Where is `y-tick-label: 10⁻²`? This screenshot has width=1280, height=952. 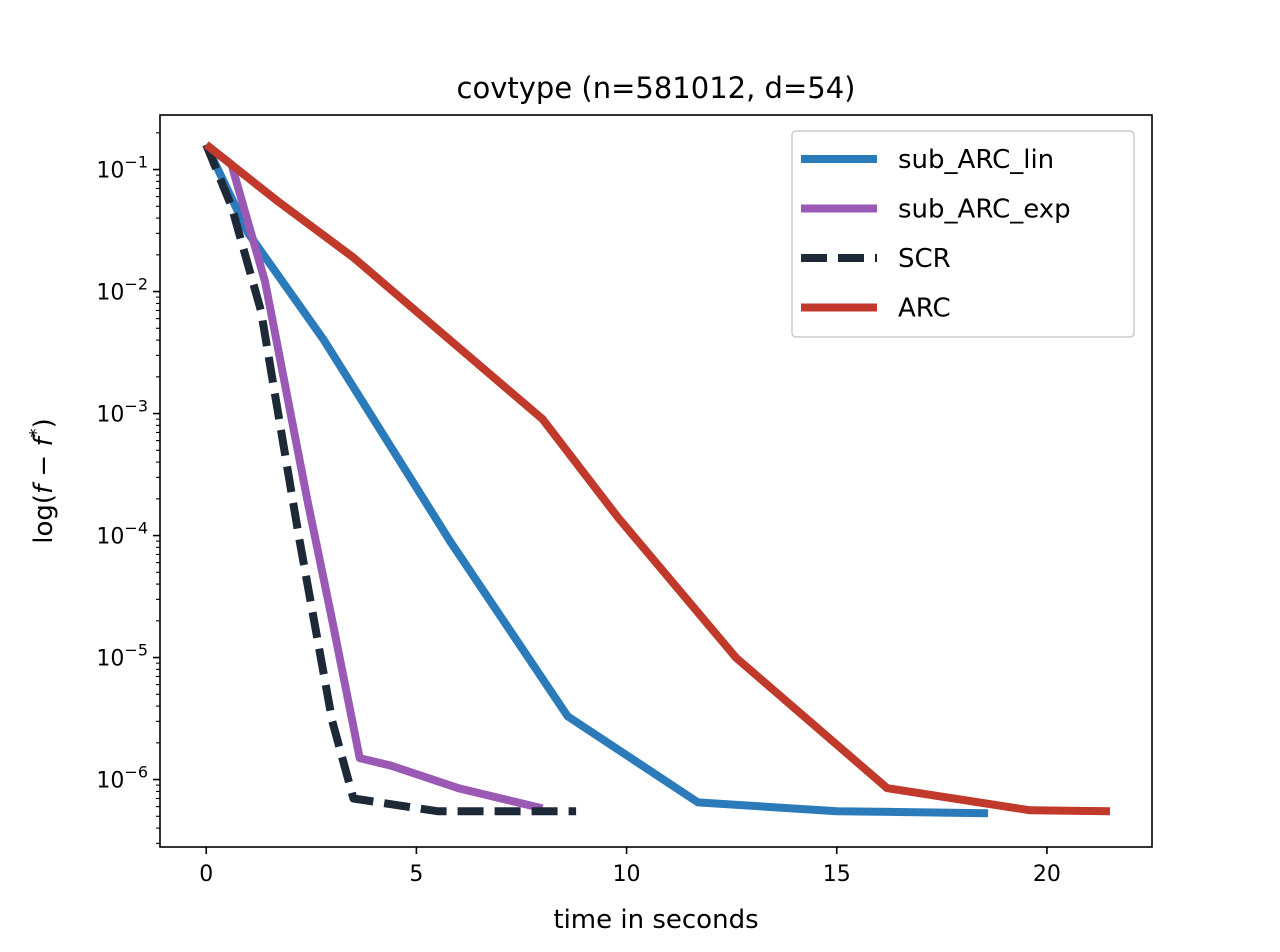 y-tick-label: 10⁻² is located at coordinates (122, 290).